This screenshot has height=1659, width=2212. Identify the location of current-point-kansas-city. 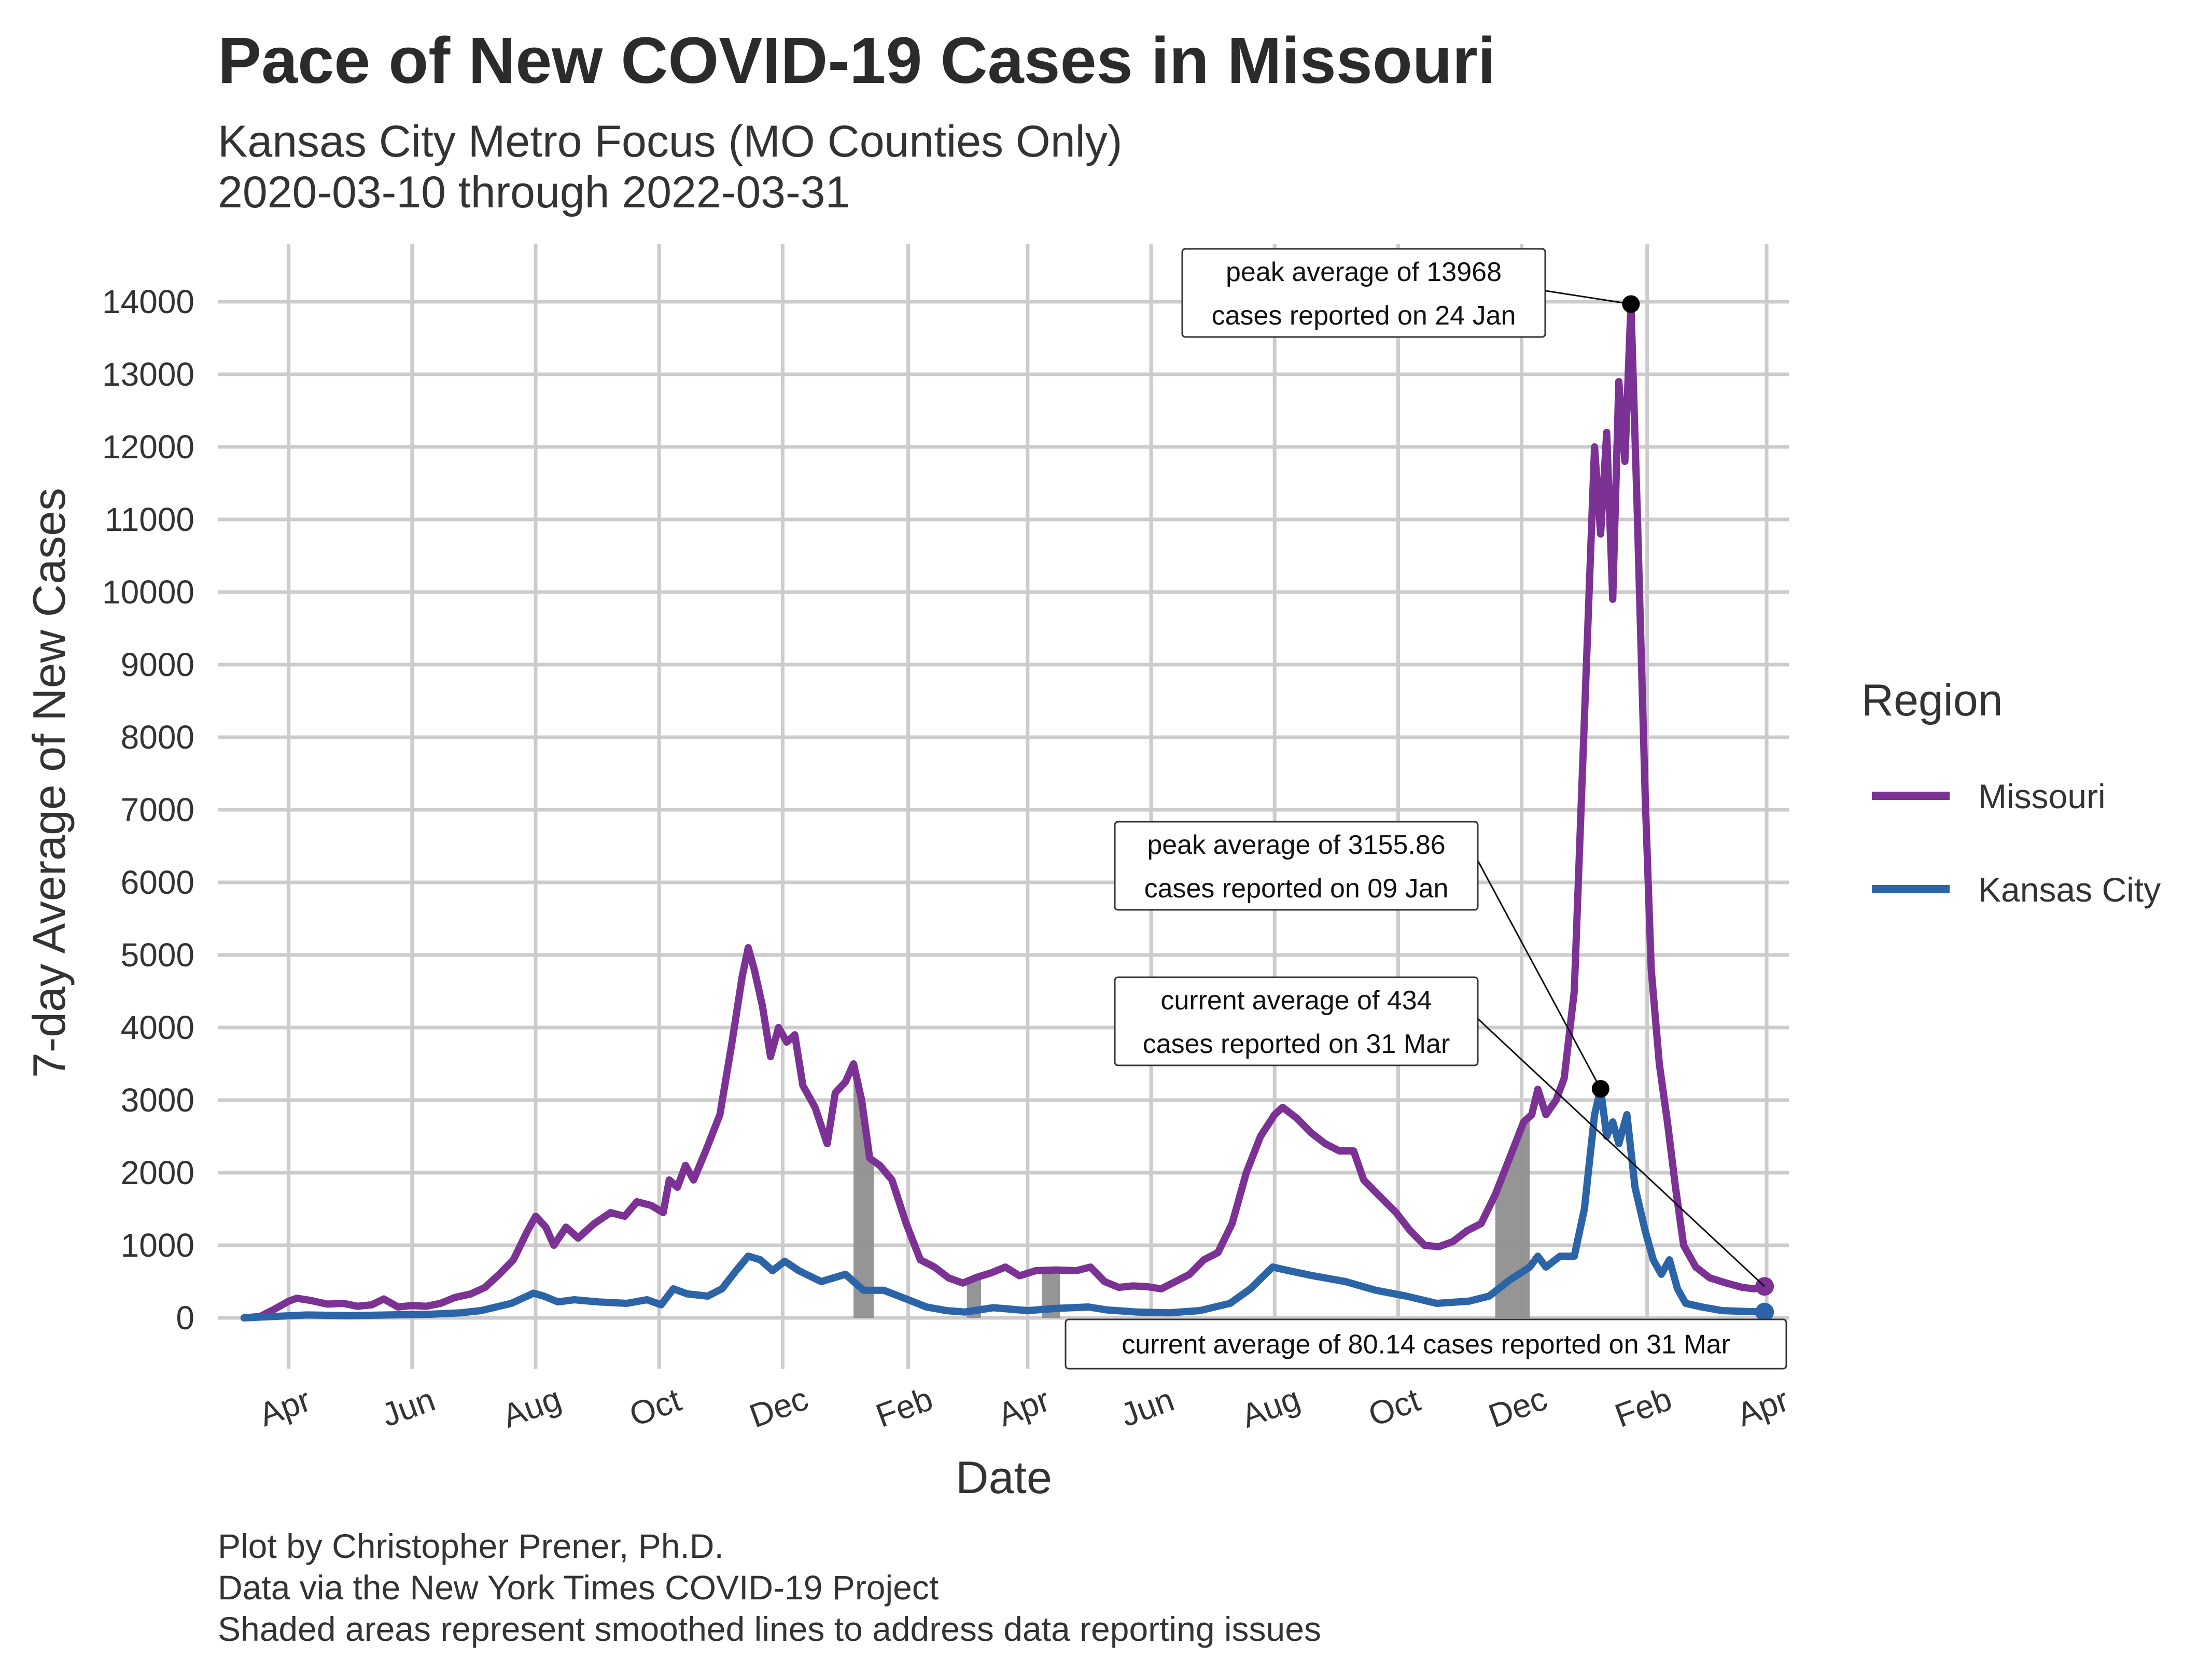
(1764, 1311).